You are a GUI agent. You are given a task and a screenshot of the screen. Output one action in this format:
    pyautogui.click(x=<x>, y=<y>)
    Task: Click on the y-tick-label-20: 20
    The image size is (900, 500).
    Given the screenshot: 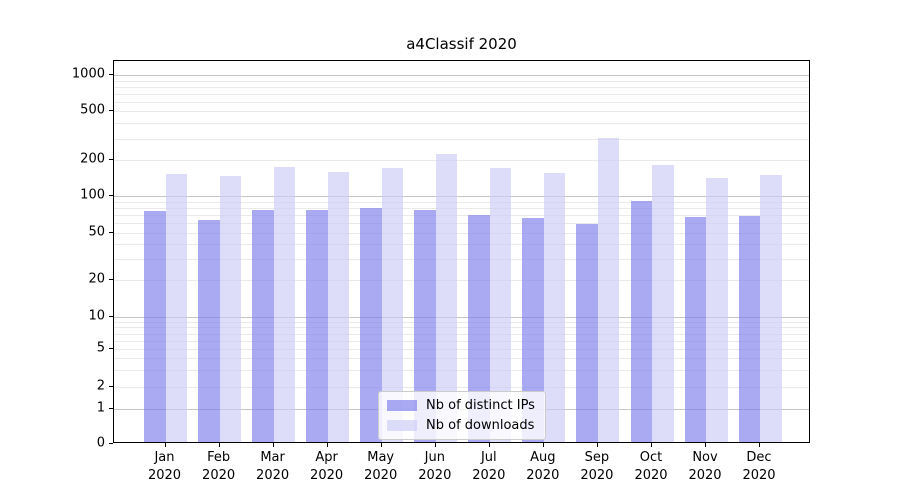 What is the action you would take?
    pyautogui.click(x=96, y=279)
    